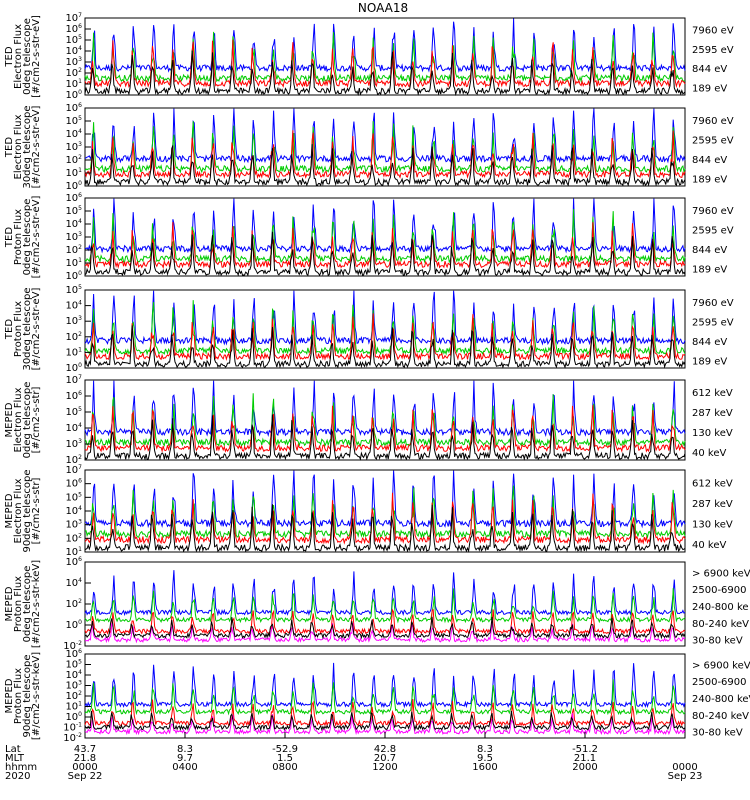  Describe the element at coordinates (85, 776) in the screenshot. I see `x-tick-label: Sep 22` at that location.